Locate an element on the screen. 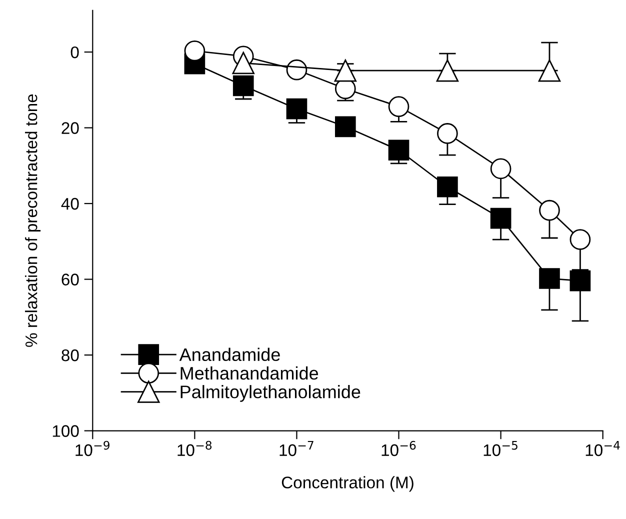 Image resolution: width=626 pixels, height=519 pixels. y-tick-label: 100 is located at coordinates (65, 431).